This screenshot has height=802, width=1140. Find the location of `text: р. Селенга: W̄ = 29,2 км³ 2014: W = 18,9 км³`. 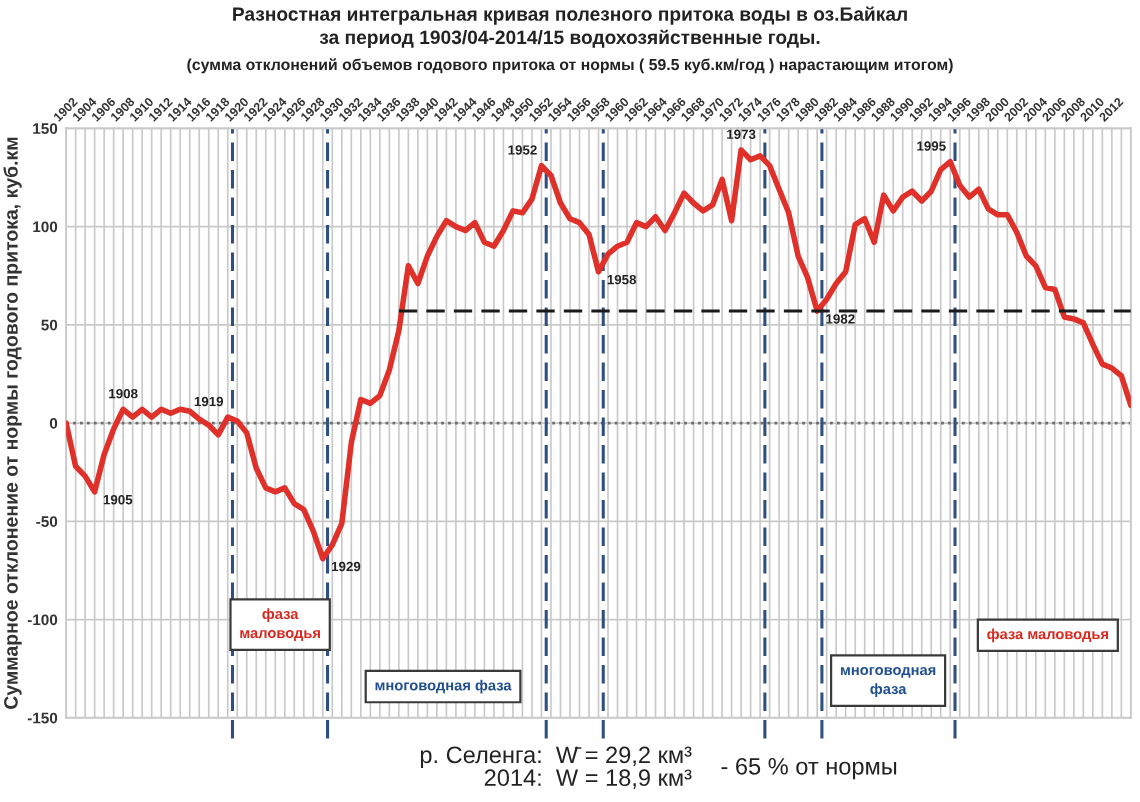

text: р. Селенга: W̄ = 29,2 км³ 2014: W = 18,9 км³ is located at coordinates (556, 767).